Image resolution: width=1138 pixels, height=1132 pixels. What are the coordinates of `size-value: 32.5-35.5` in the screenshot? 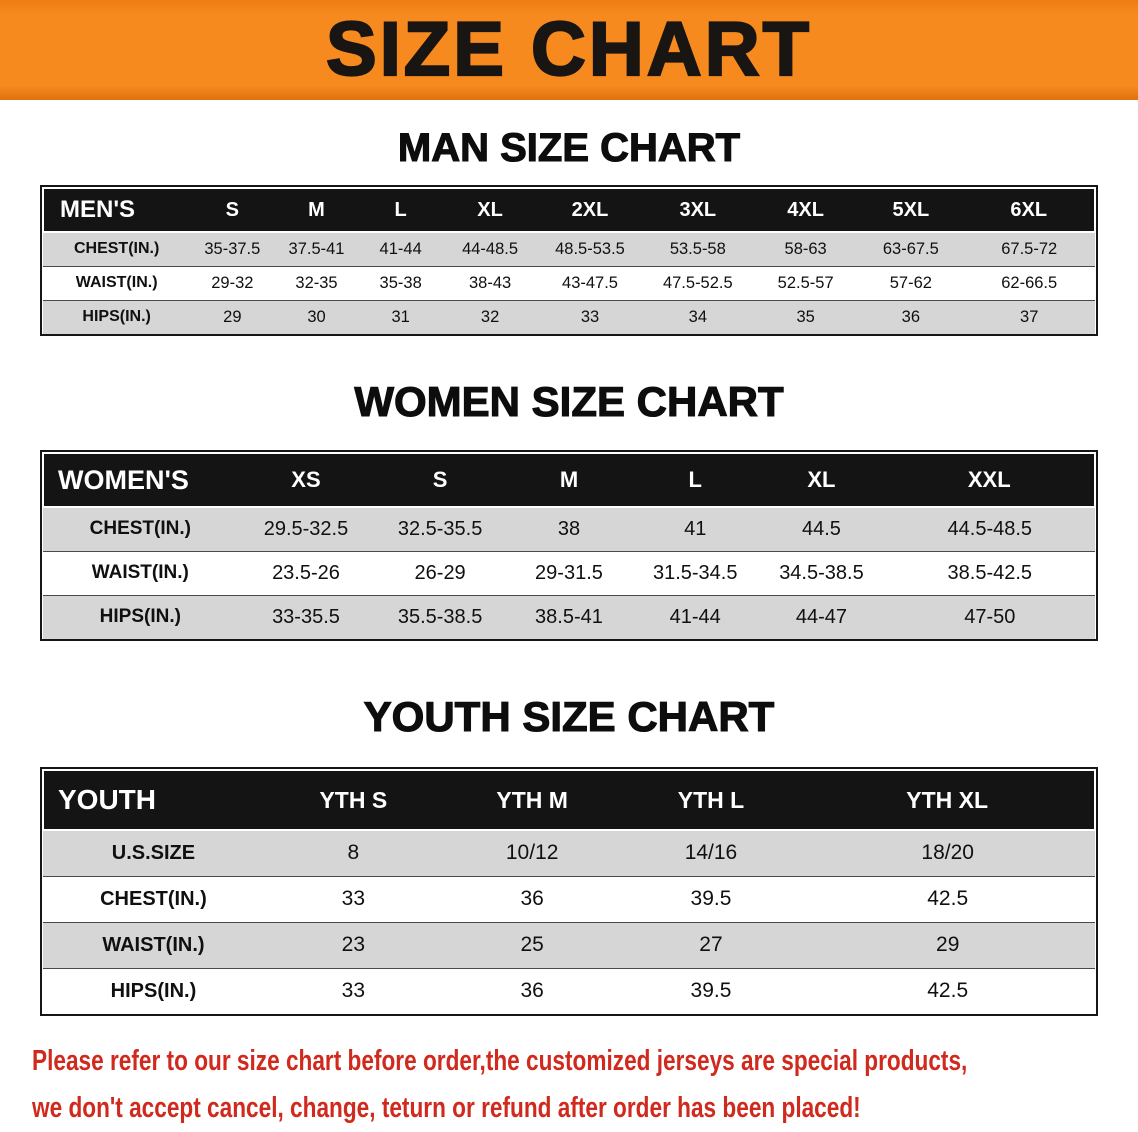 It's located at (440, 528).